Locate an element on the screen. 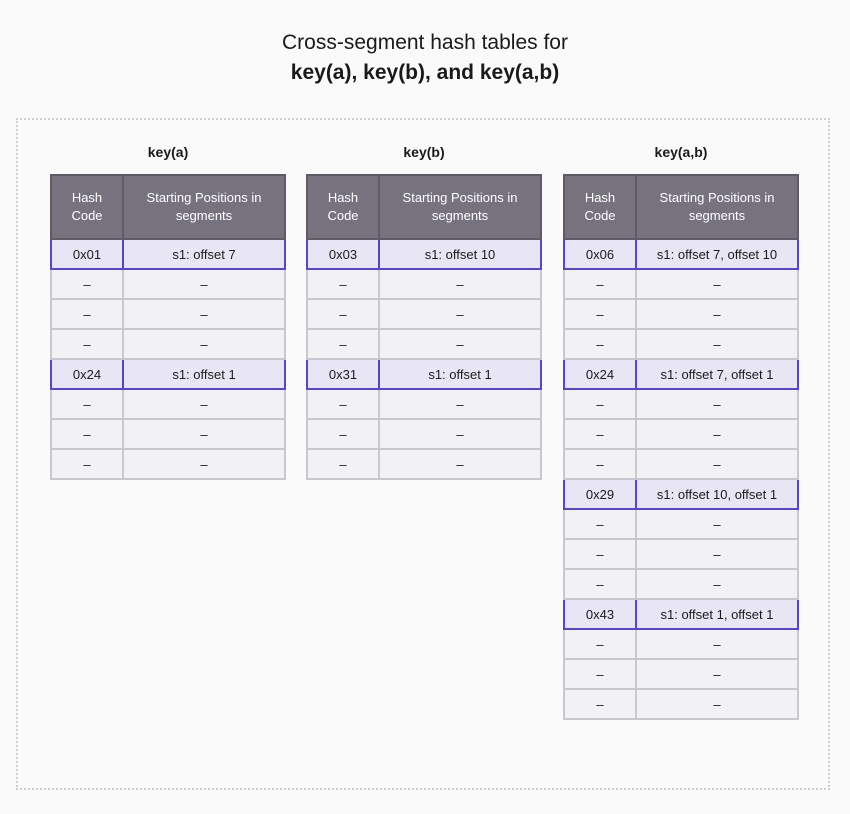 This screenshot has width=850, height=814. highlighted-row: 0x24 s1: offset 1 is located at coordinates (168, 374).